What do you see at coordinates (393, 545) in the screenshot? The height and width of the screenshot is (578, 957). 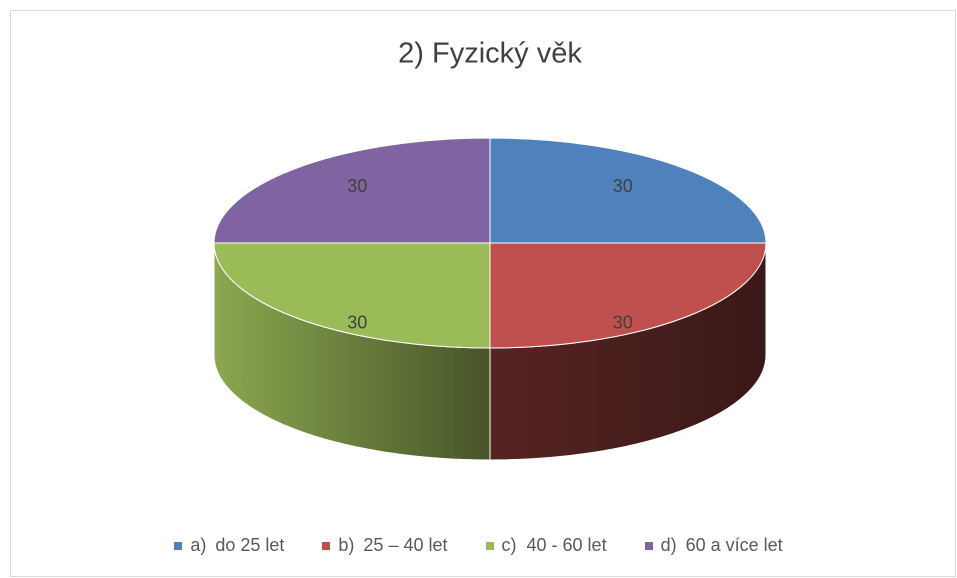 I see `legend-label: b) 25 – 40 let` at bounding box center [393, 545].